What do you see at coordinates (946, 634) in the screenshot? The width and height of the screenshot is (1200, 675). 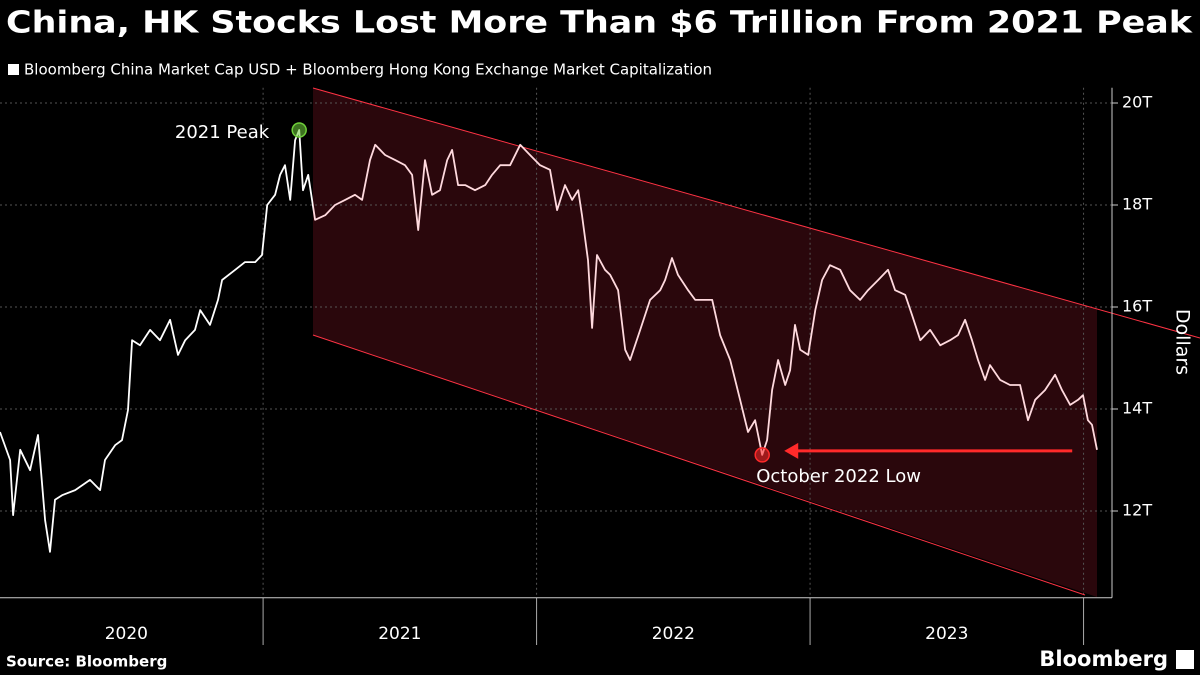 I see `x-tick-label: 2023` at bounding box center [946, 634].